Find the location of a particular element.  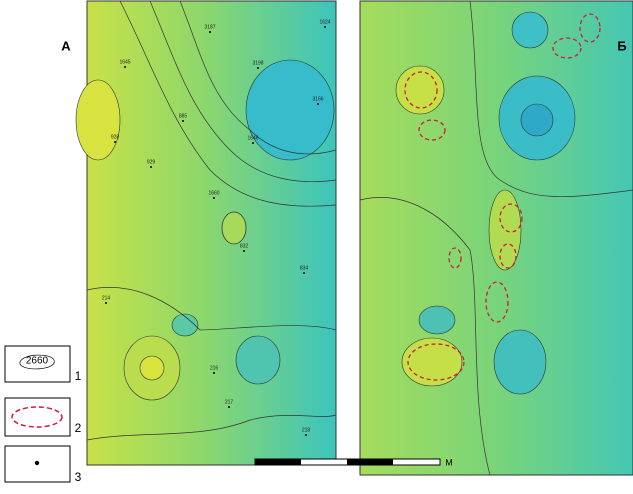

legend-number: 2 is located at coordinates (78, 428).